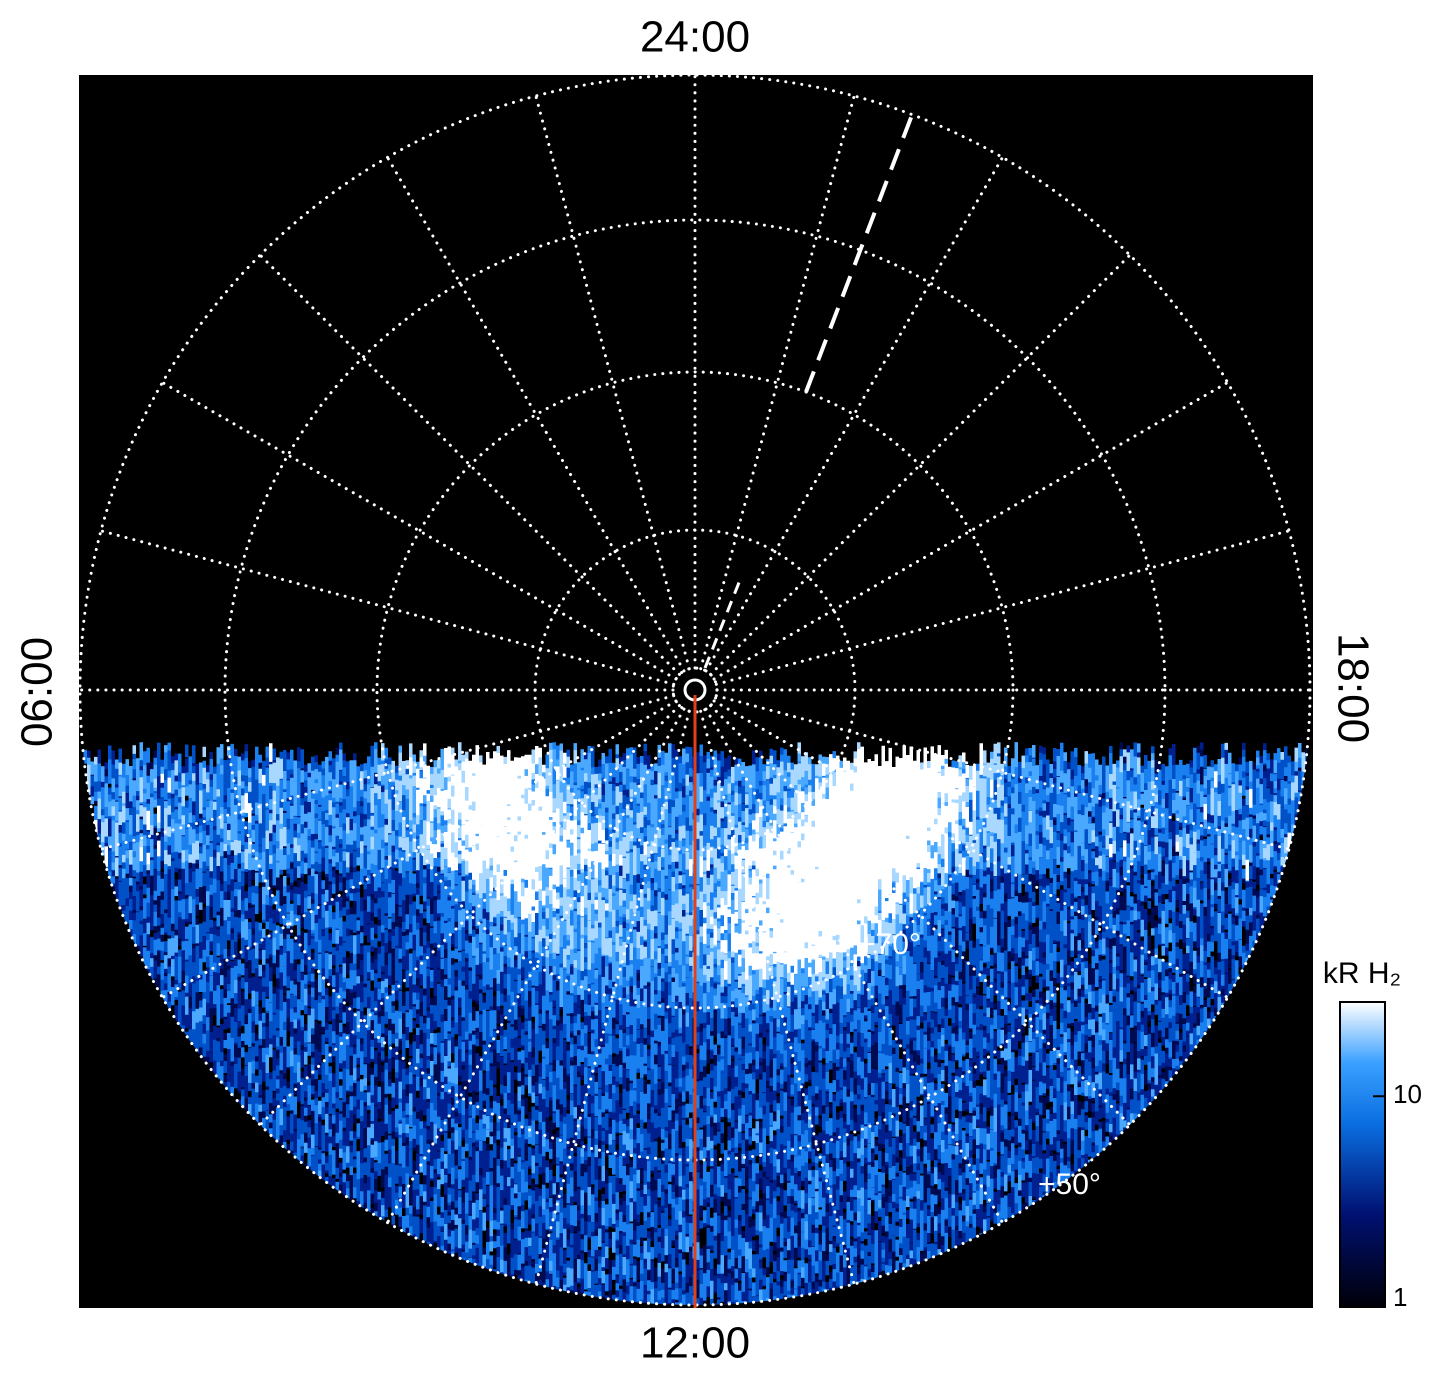 Image resolution: width=1447 pixels, height=1389 pixels. What do you see at coordinates (692, 864) in the screenshot?
I see `emission-cells` at bounding box center [692, 864].